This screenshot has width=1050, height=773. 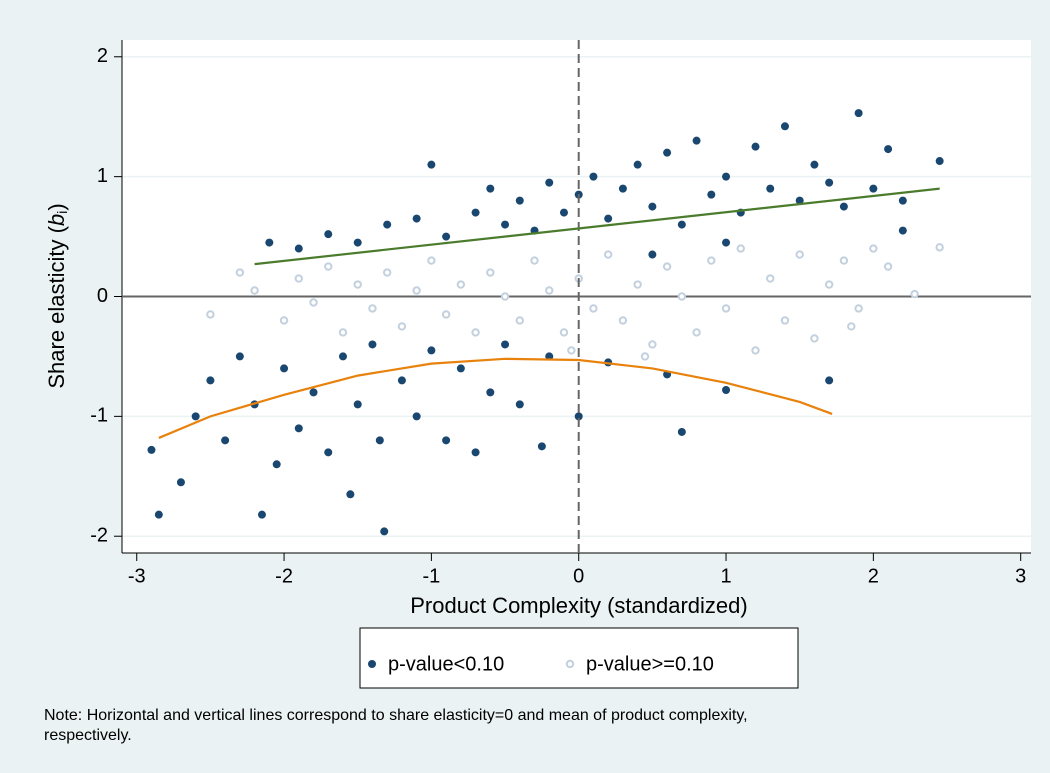 I want to click on y-axis-title: Share elasticity (bi), so click(x=57, y=295).